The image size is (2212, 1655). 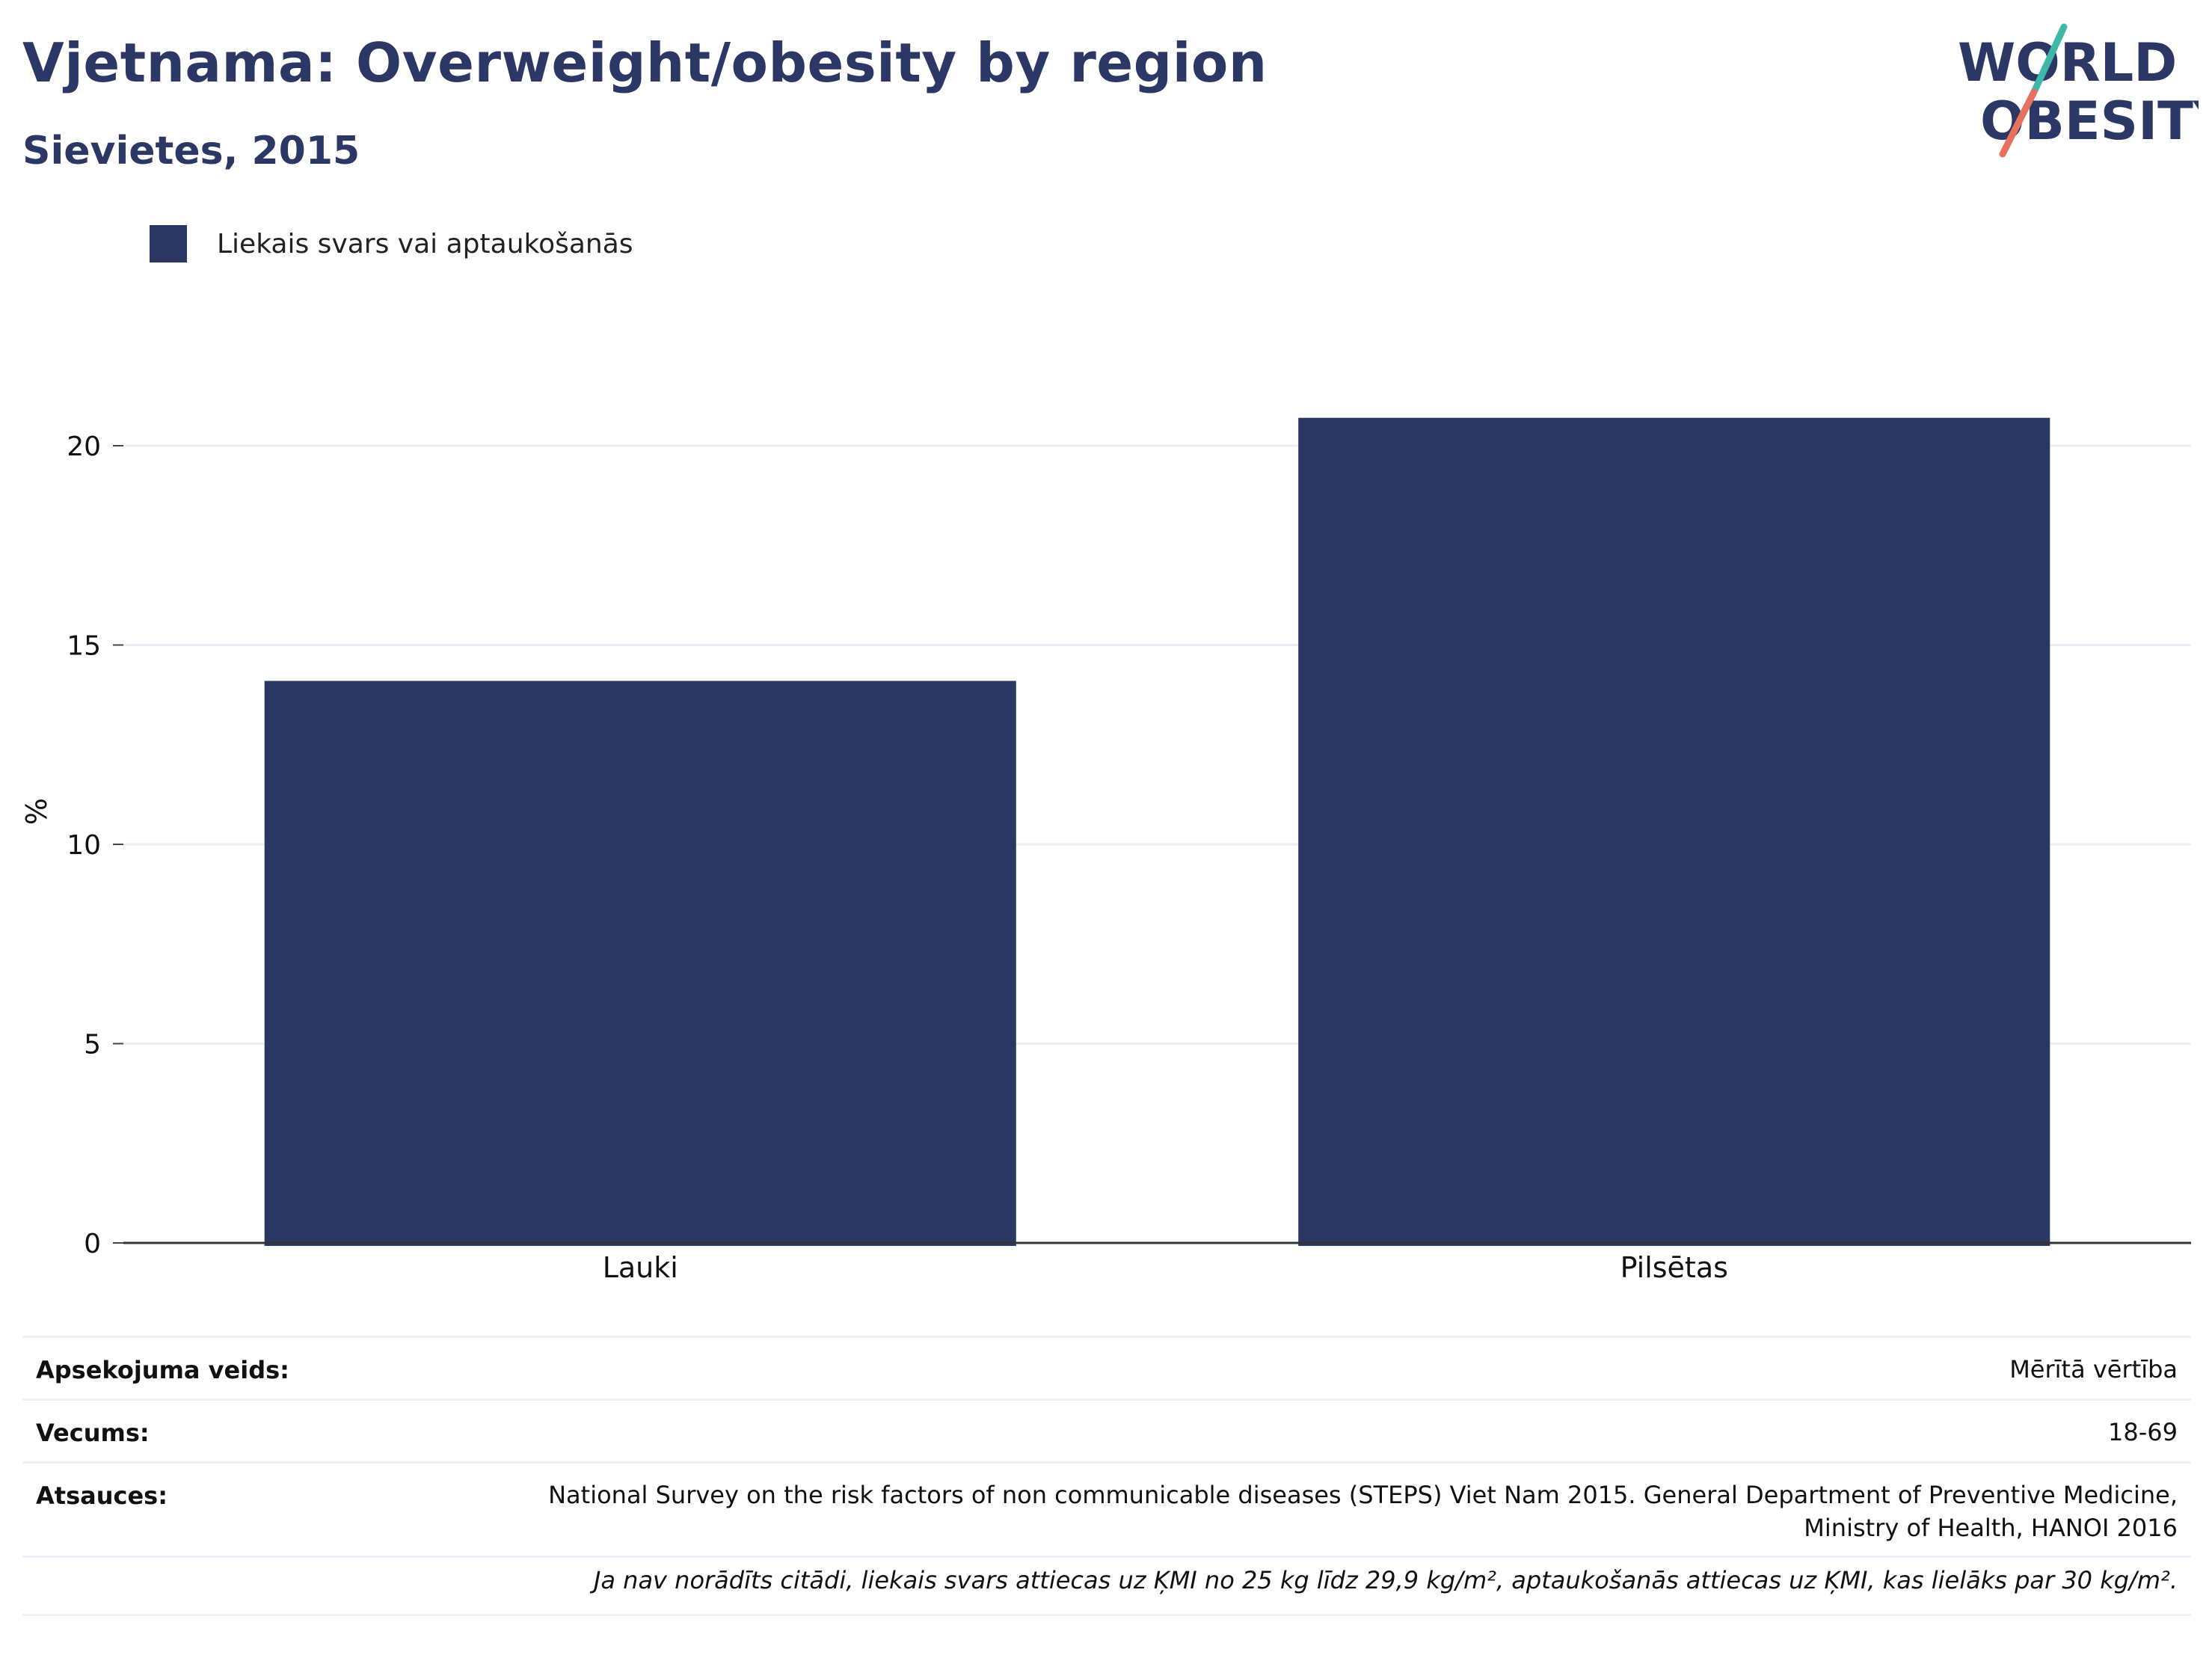 I want to click on legend-label: Liekais svars vai aptaukošanās, so click(x=425, y=244).